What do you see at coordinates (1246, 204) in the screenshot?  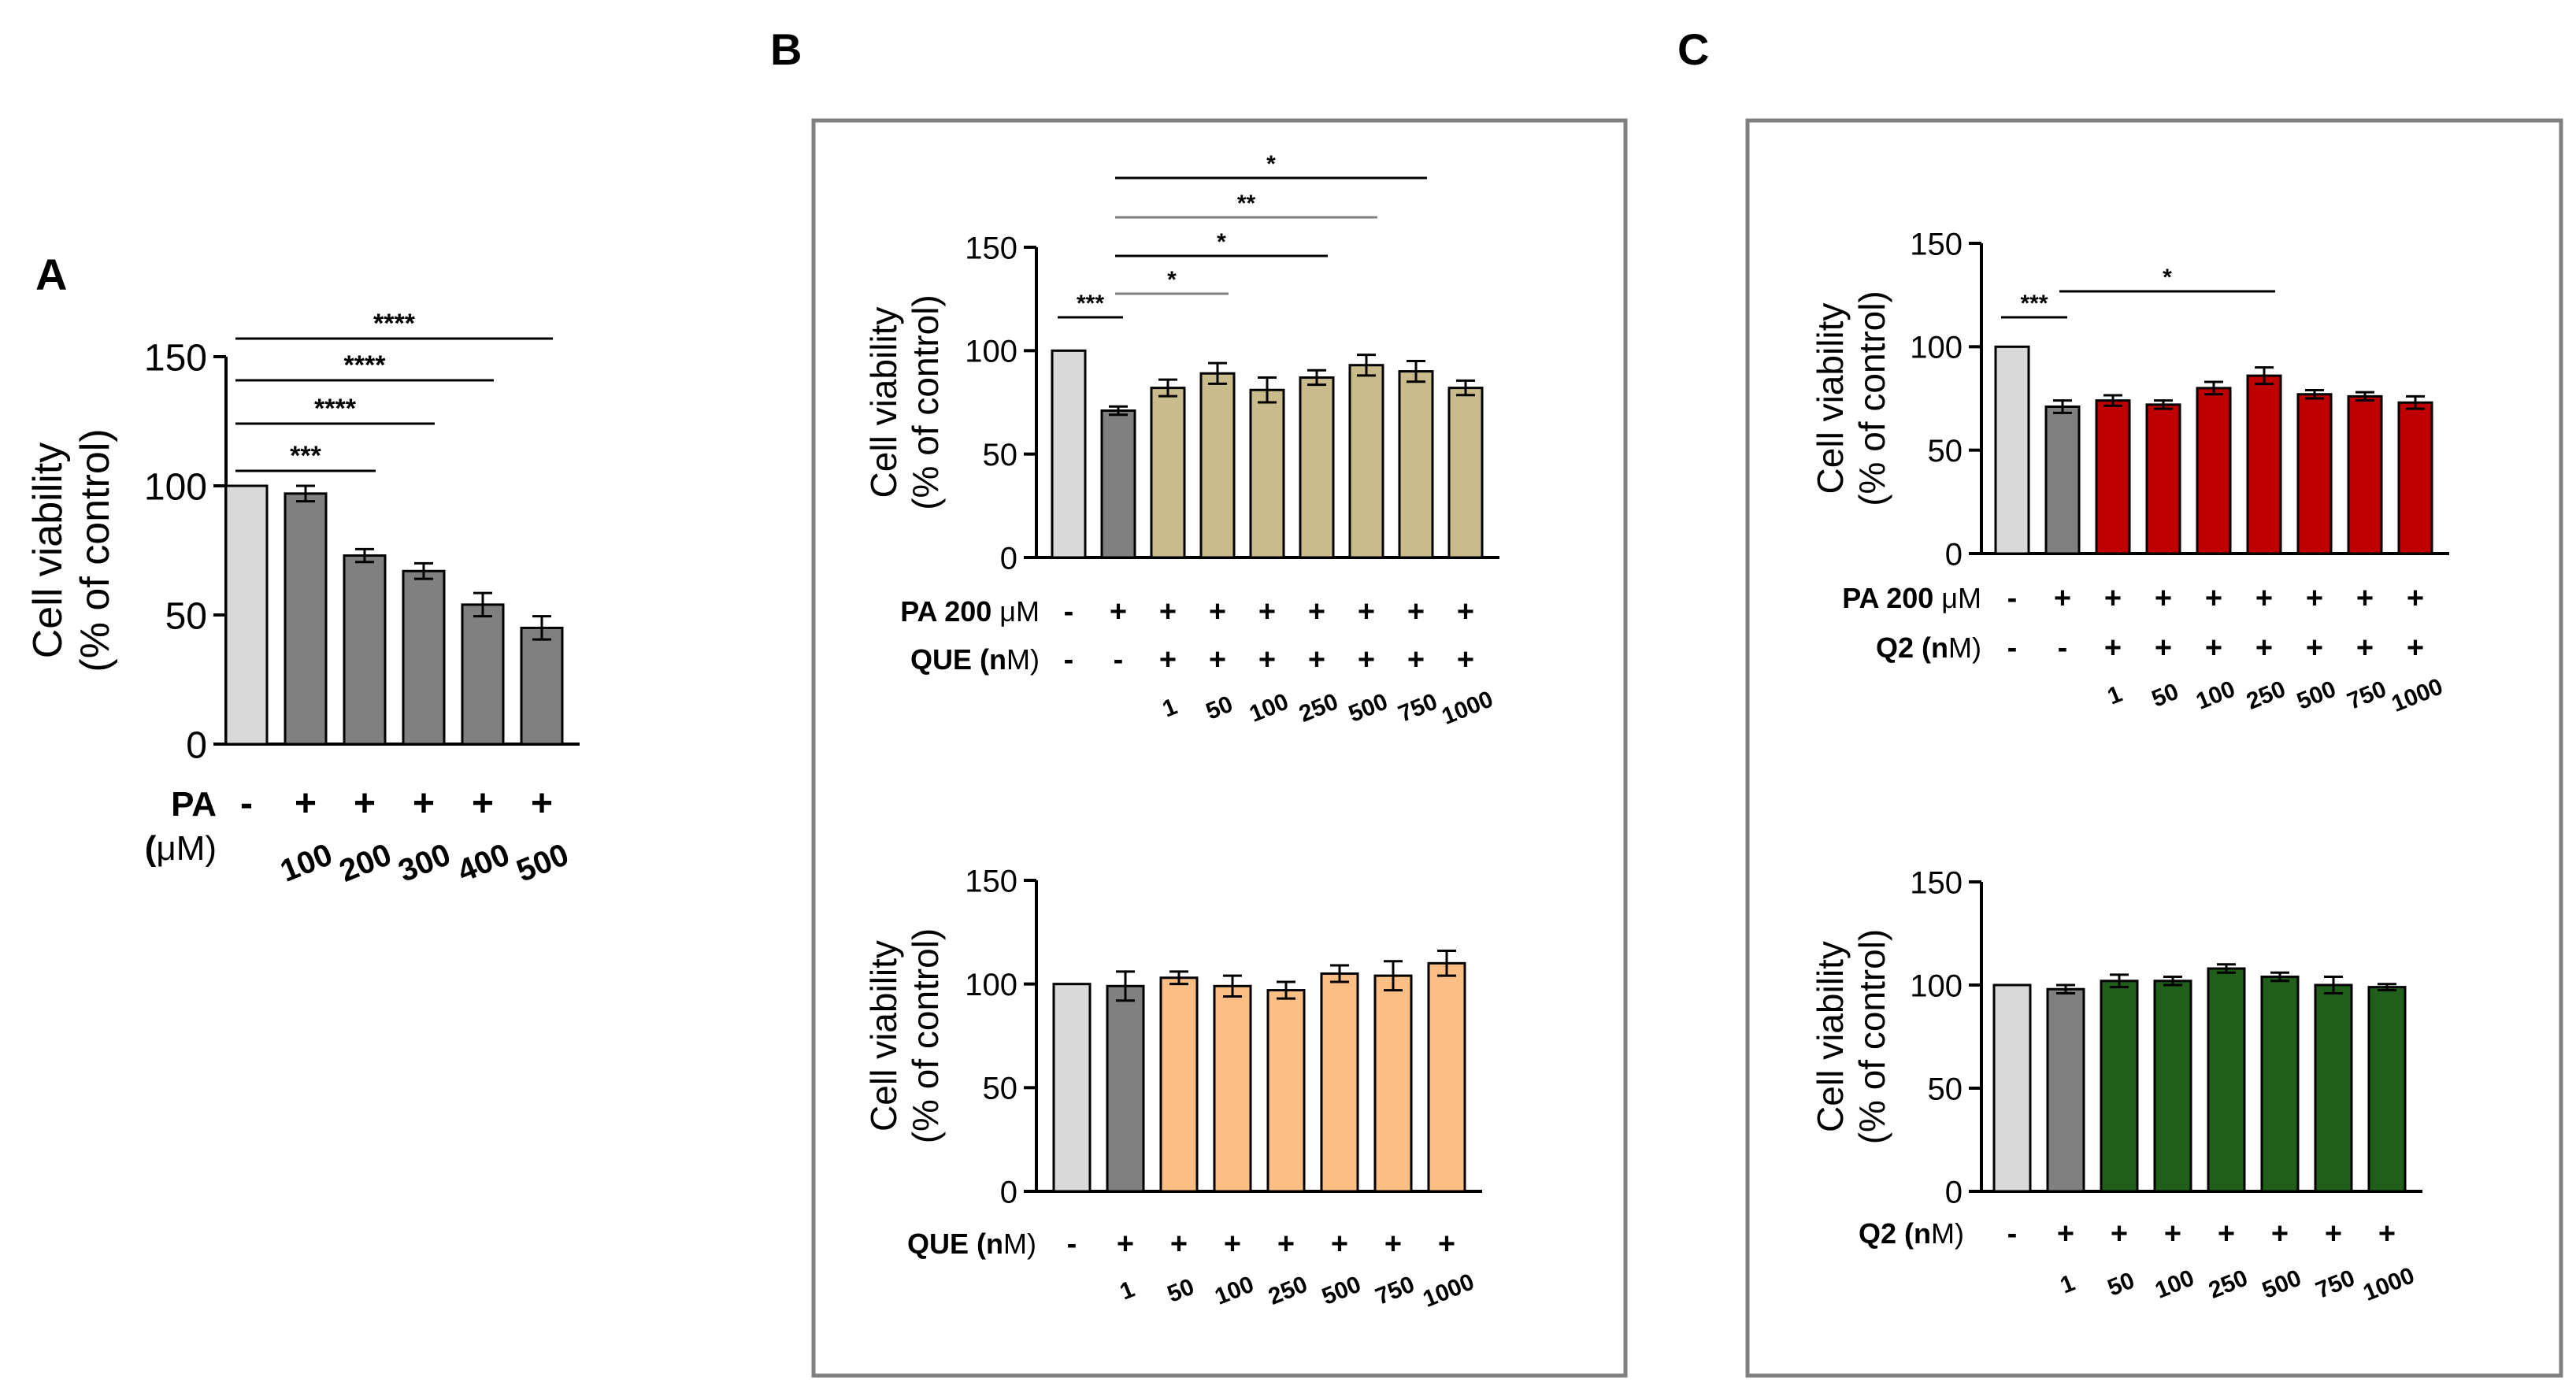 I see `significance-label: **` at bounding box center [1246, 204].